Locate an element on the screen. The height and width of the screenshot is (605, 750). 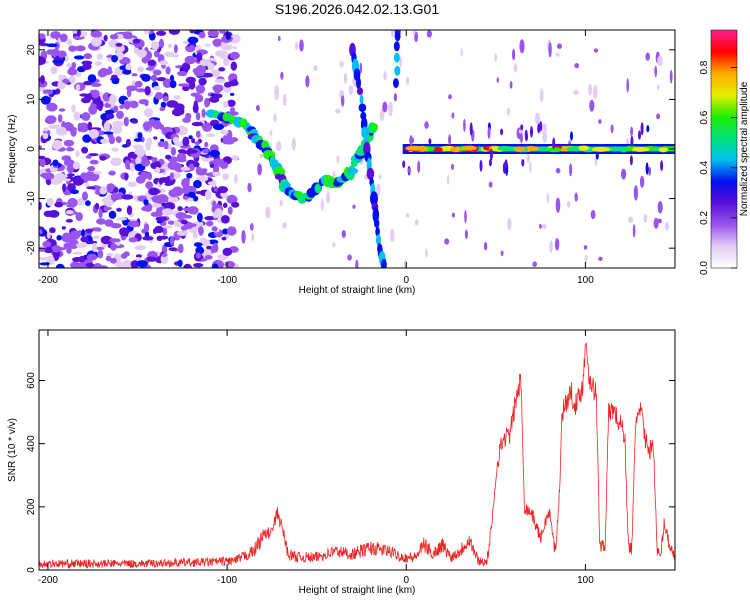
heatmap-x-axis-label: Height of straight line (km) is located at coordinates (357, 290).